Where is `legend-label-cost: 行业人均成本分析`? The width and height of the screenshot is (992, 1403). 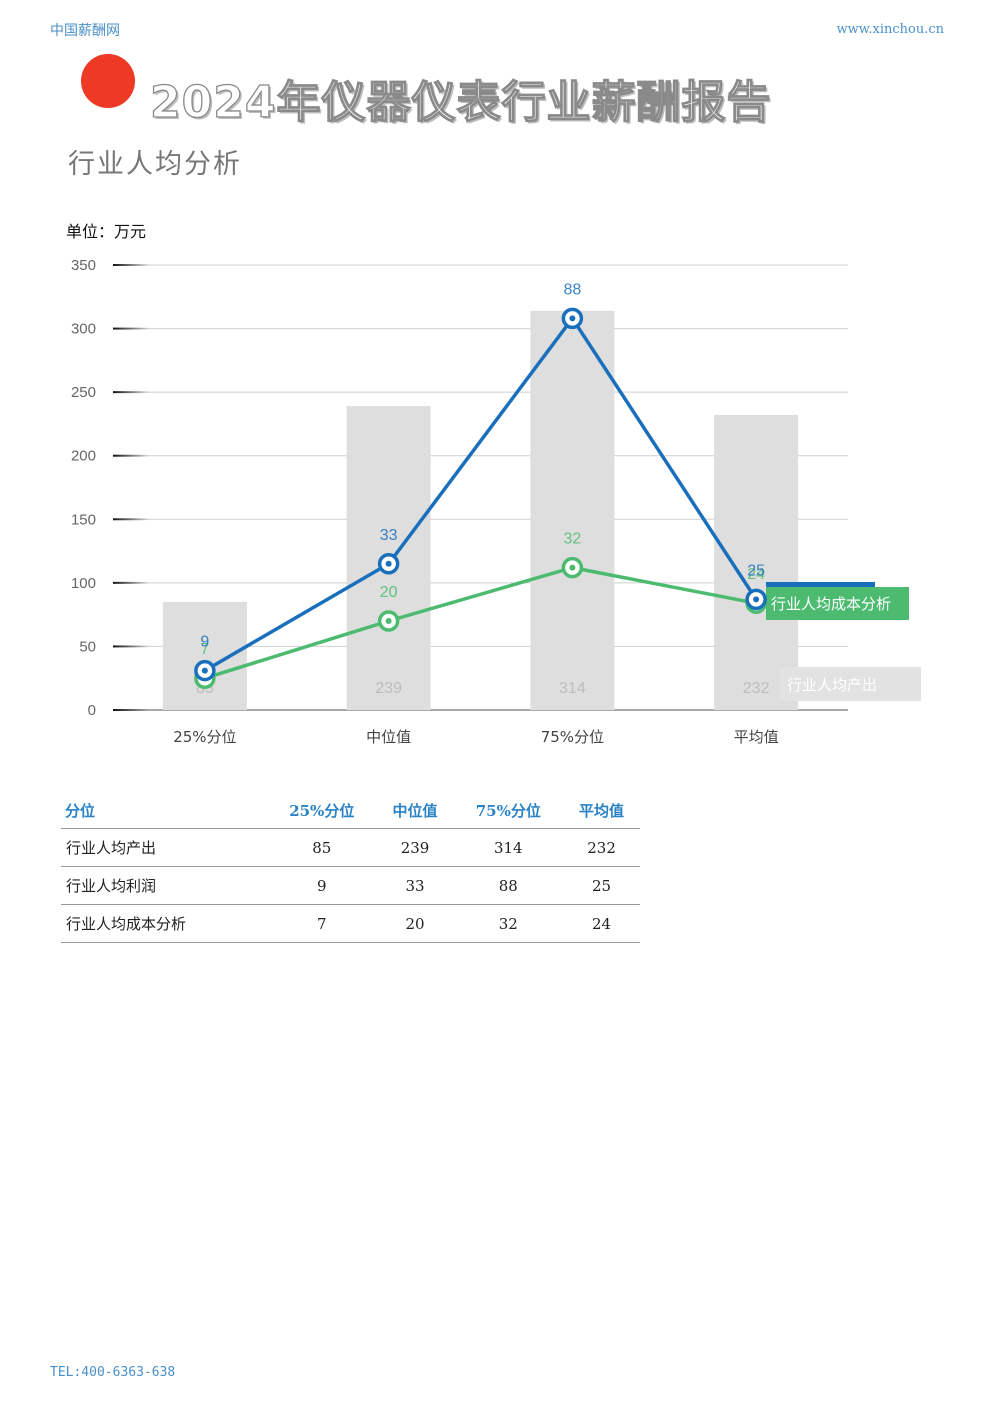 legend-label-cost: 行业人均成本分析 is located at coordinates (831, 604).